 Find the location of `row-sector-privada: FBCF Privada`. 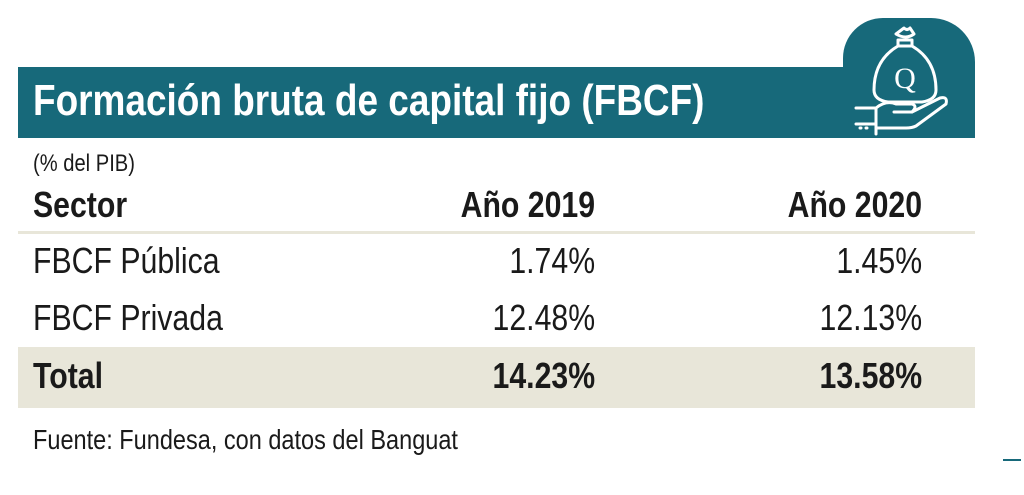

row-sector-privada: FBCF Privada is located at coordinates (128, 317).